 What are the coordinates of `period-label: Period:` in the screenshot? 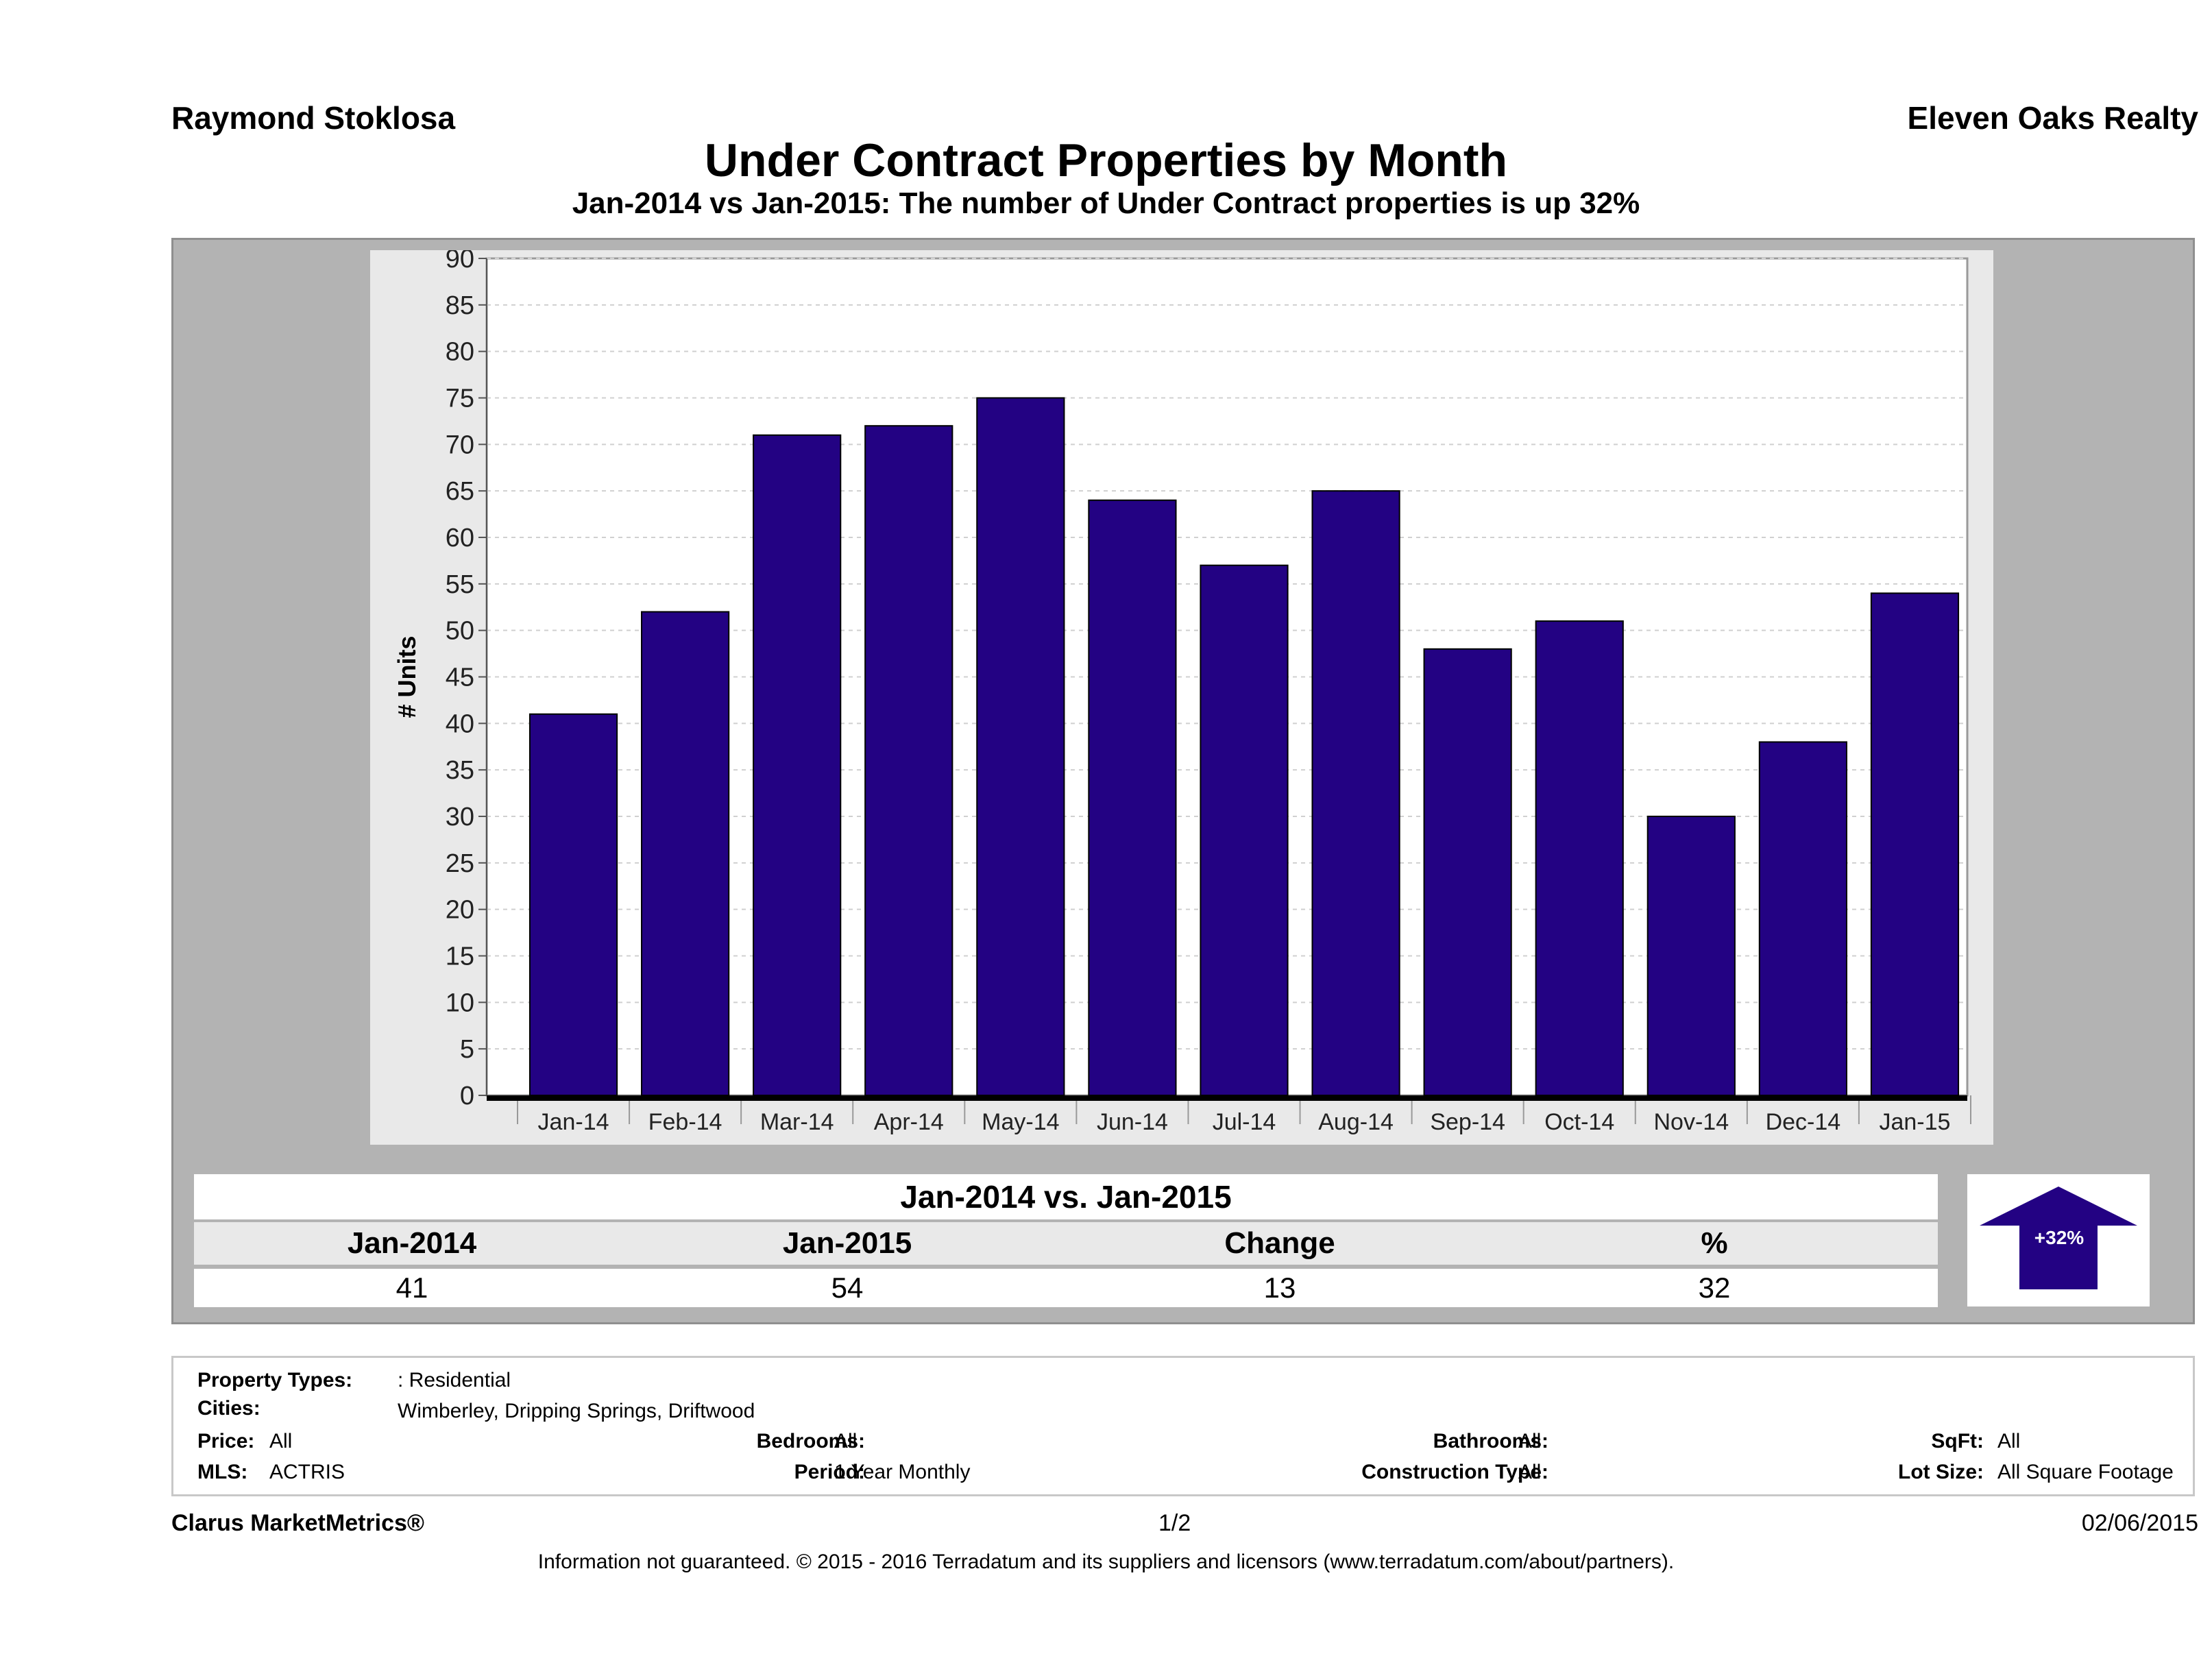 It's located at (829, 1472).